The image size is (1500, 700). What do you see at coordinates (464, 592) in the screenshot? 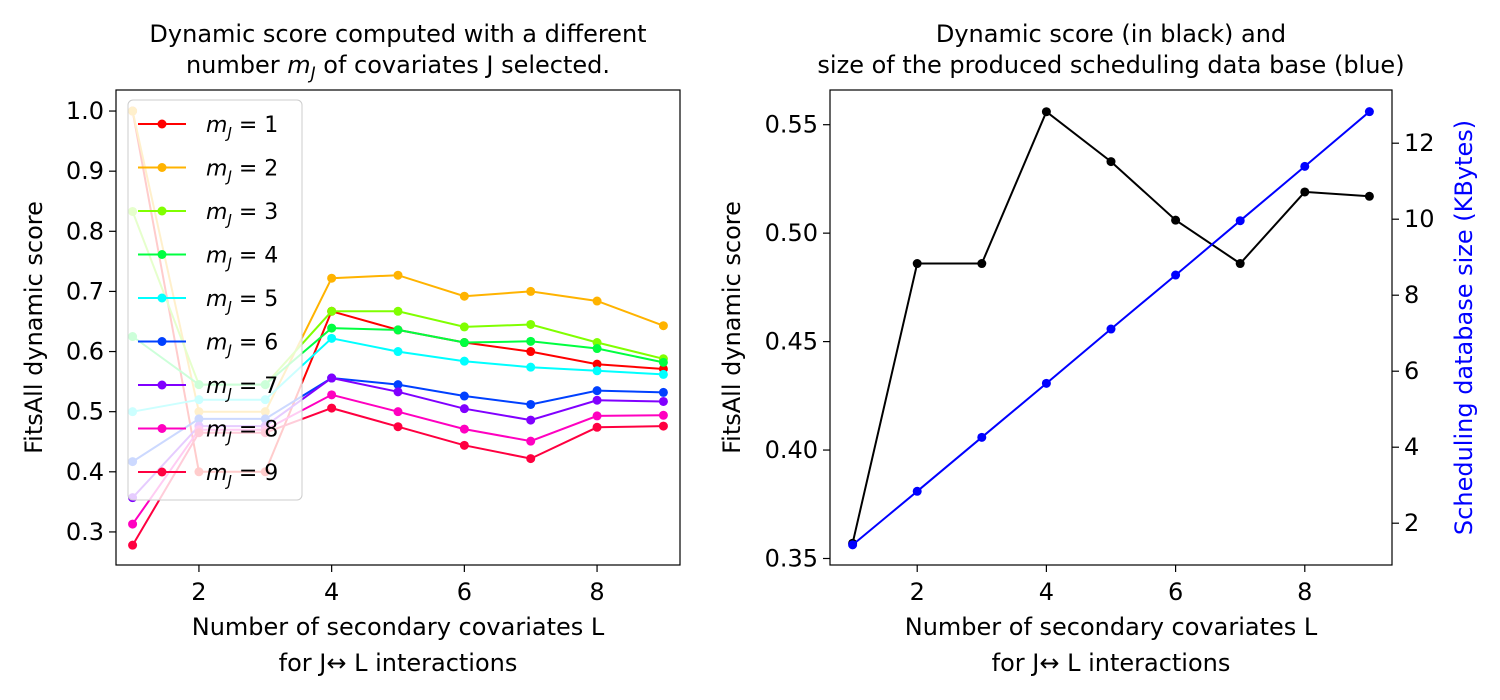
I see `left-x-tick-label: 6` at bounding box center [464, 592].